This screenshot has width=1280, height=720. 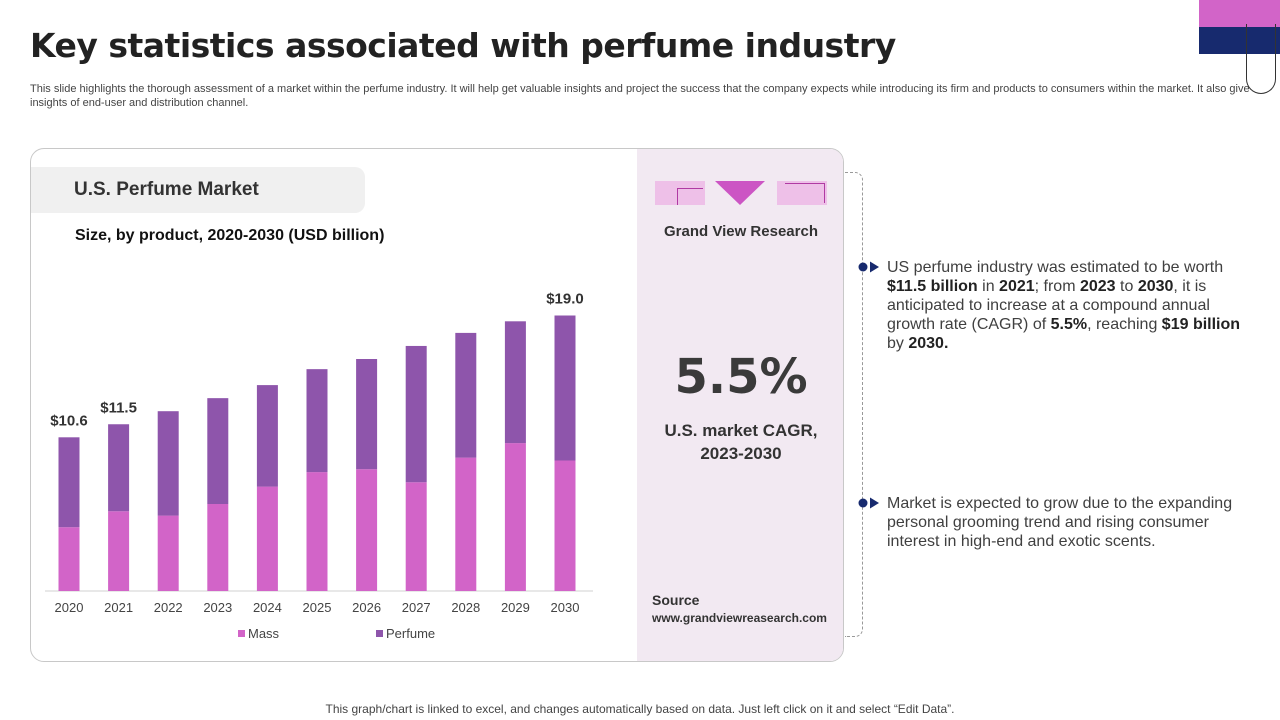 I want to click on bar-mass-2028, so click(x=466, y=524).